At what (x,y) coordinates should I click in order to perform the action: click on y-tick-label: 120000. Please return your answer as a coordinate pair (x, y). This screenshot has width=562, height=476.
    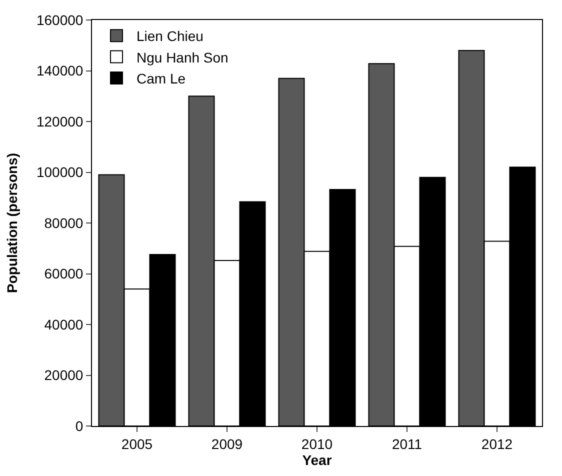
    Looking at the image, I should click on (60, 121).